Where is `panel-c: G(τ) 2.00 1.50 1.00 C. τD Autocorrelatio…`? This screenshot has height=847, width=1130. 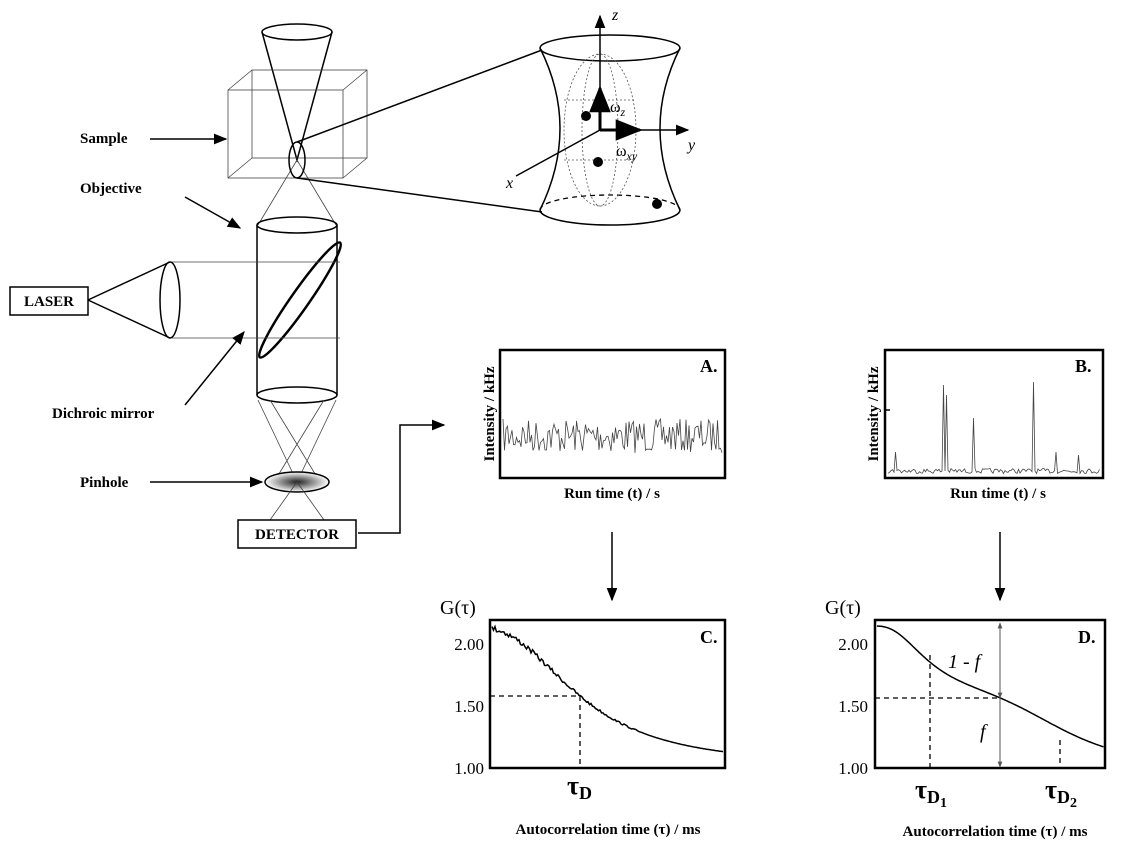
panel-c: G(τ) 2.00 1.50 1.00 C. τD Autocorrelatio… is located at coordinates (583, 717).